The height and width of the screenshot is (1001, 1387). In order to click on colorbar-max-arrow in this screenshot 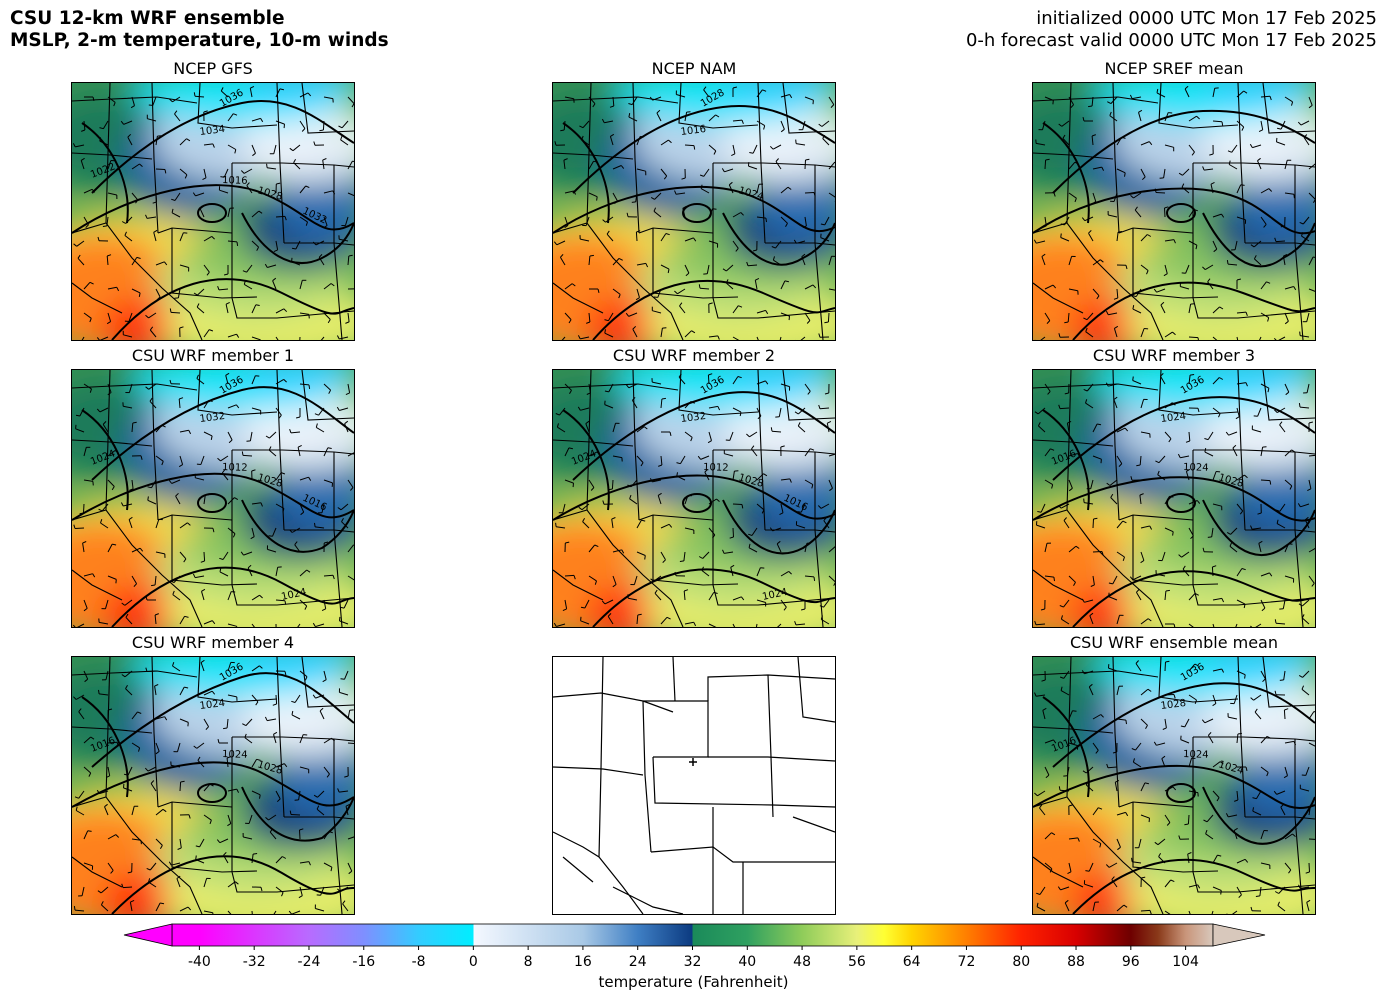, I will do `click(1239, 935)`.